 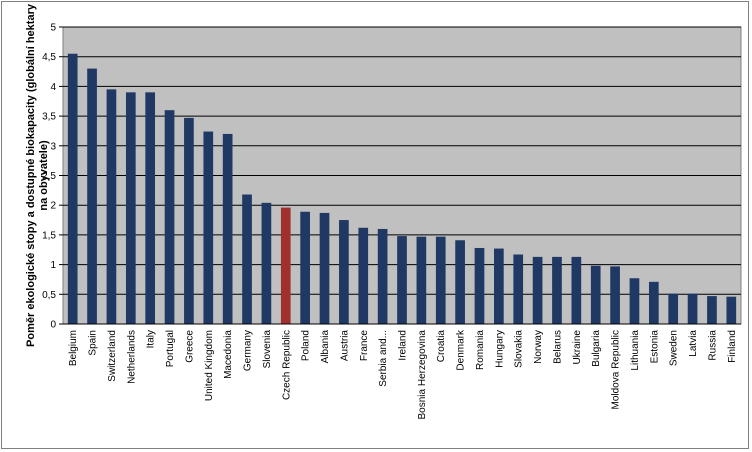 What do you see at coordinates (422, 375) in the screenshot?
I see `x-tick-label: Bosnia Herzegovina` at bounding box center [422, 375].